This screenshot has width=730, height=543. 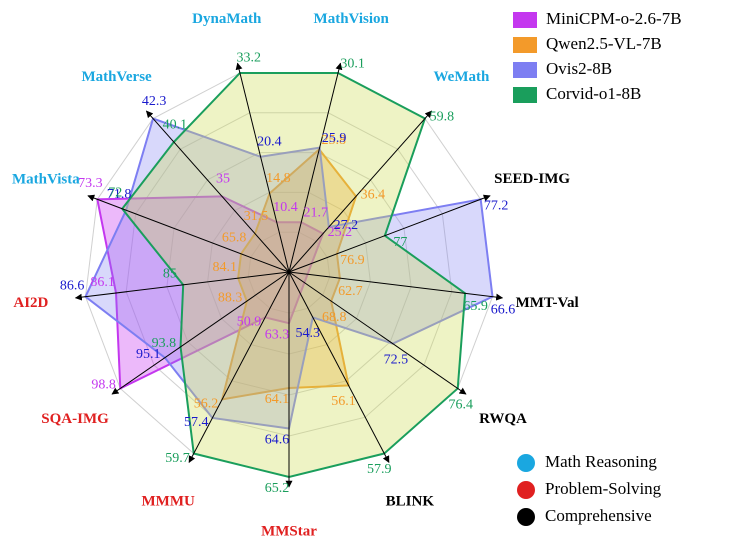 What do you see at coordinates (343, 401) in the screenshot?
I see `value-label: 56.1` at bounding box center [343, 401].